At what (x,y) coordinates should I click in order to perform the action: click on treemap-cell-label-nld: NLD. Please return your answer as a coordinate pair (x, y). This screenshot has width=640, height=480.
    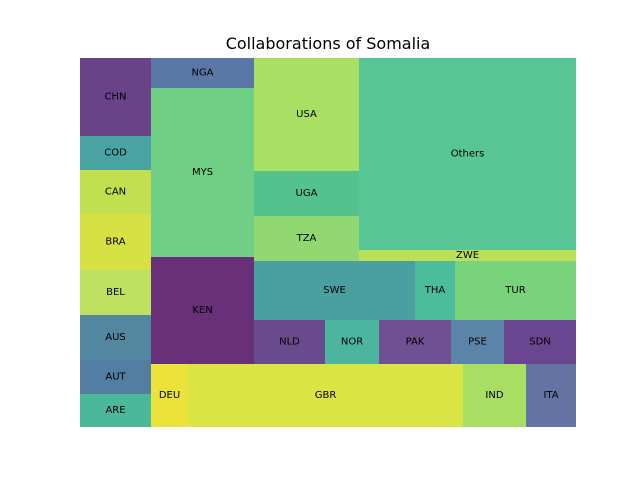
    Looking at the image, I should click on (289, 342).